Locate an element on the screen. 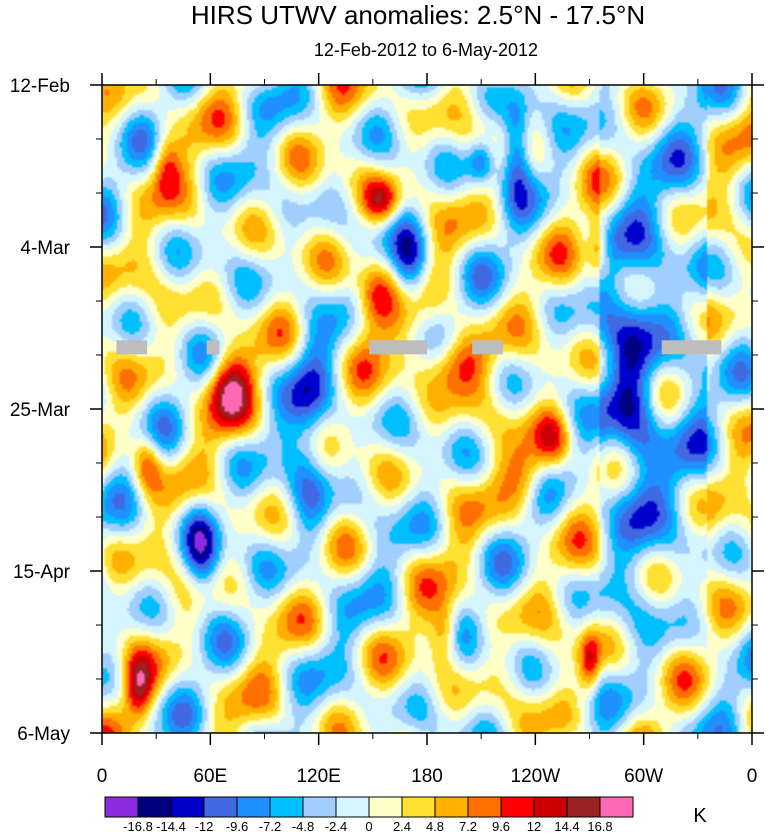  missing-data-layer is located at coordinates (419, 347).